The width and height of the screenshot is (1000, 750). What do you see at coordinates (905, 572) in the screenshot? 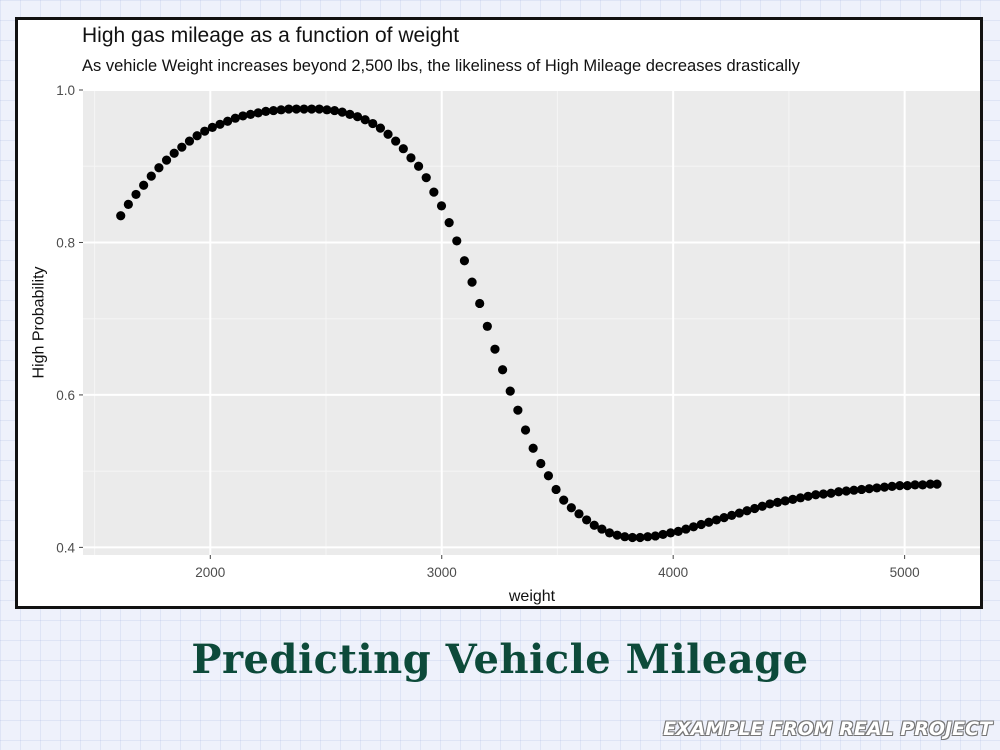
I see `x-tick-label: 5000` at bounding box center [905, 572].